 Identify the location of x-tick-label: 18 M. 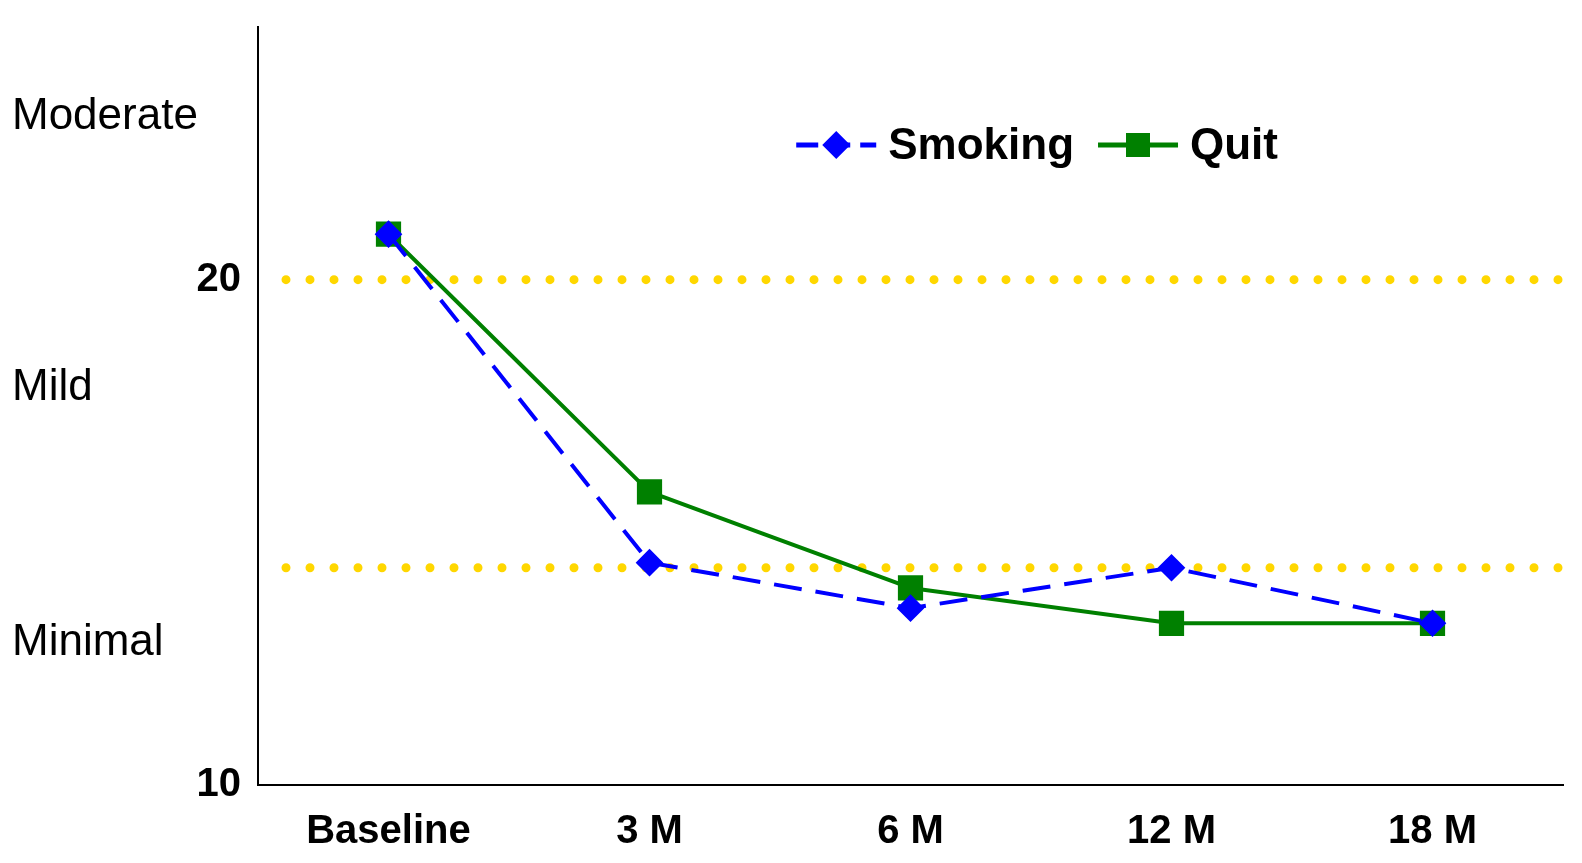
(1432, 829).